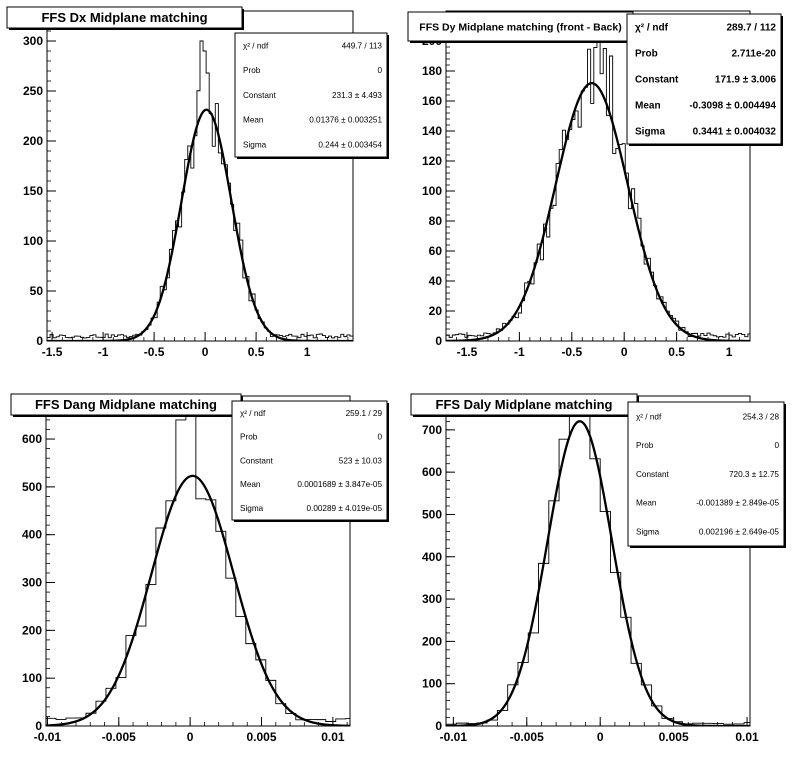  Describe the element at coordinates (432, 430) in the screenshot. I see `y-tick-label: 700` at that location.